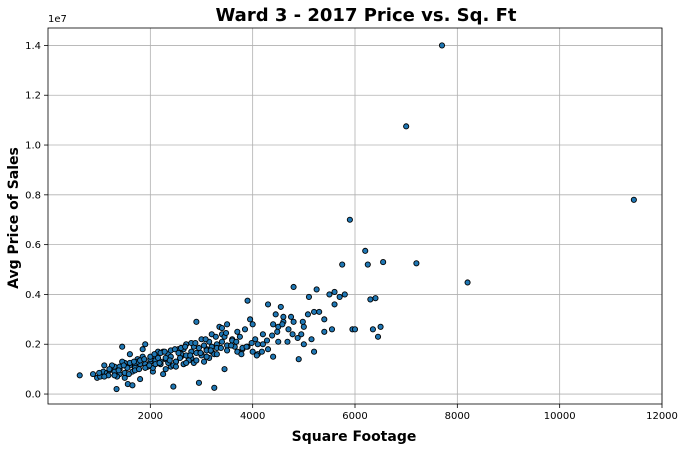 Image resolution: width=683 pixels, height=449 pixels. What do you see at coordinates (33, 345) in the screenshot?
I see `y-tick-label: 0.2` at bounding box center [33, 345].